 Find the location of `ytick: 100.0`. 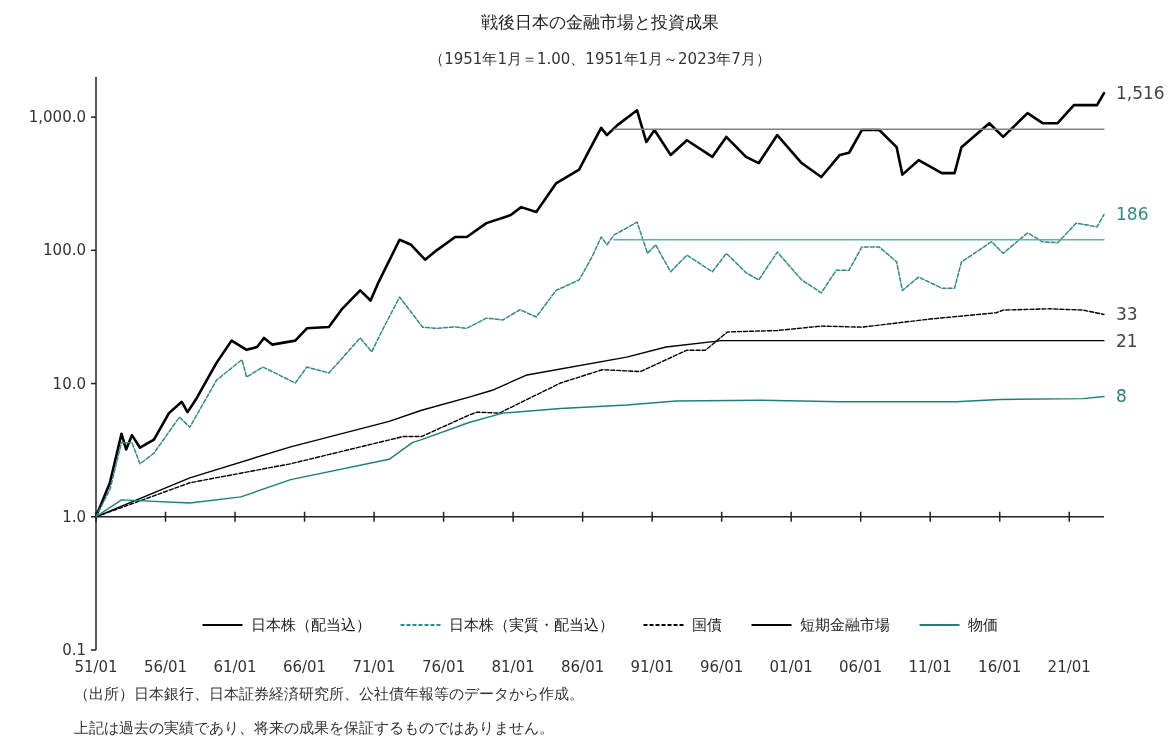

ytick: 100.0 is located at coordinates (64, 250).